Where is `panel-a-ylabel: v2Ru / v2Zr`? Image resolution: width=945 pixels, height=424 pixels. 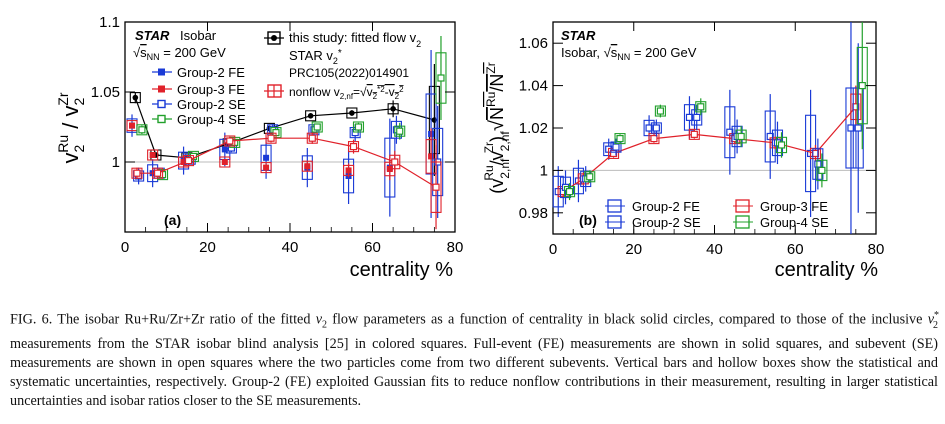 panel-a-ylabel: v2Ru / v2Zr is located at coordinates (71, 127).